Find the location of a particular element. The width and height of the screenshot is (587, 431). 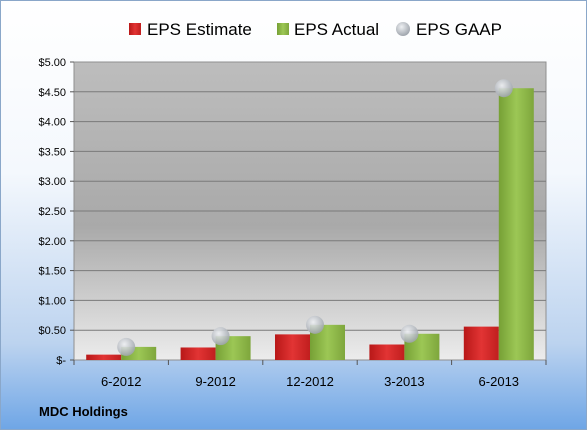

legend-label-actual: EPS Actual is located at coordinates (336, 29).